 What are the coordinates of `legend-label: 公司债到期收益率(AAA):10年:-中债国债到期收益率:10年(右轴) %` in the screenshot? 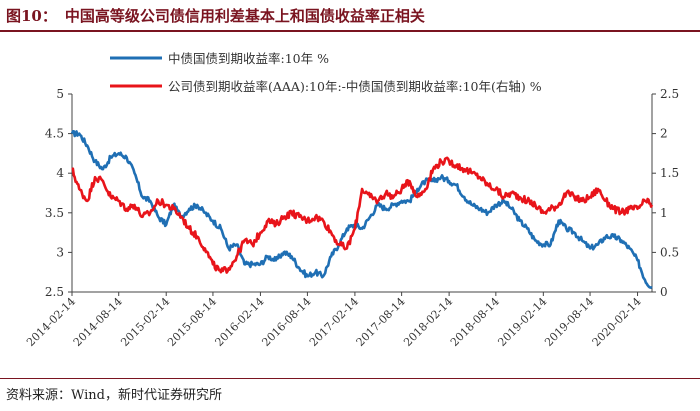 It's located at (355, 86).